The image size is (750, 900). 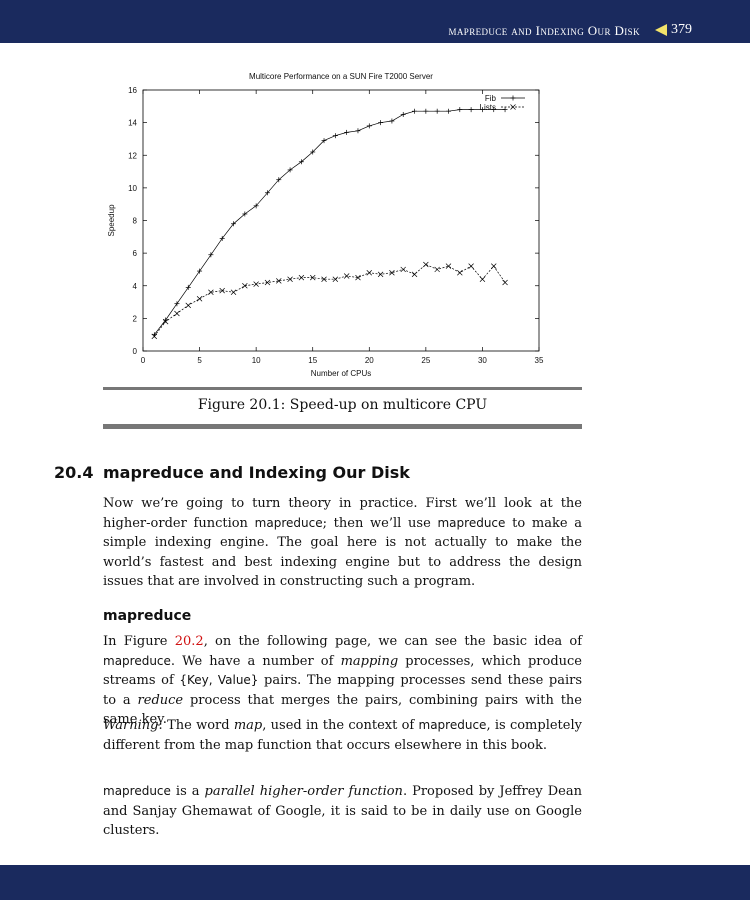 What do you see at coordinates (135, 318) in the screenshot?
I see `y-tick-label: 2` at bounding box center [135, 318].